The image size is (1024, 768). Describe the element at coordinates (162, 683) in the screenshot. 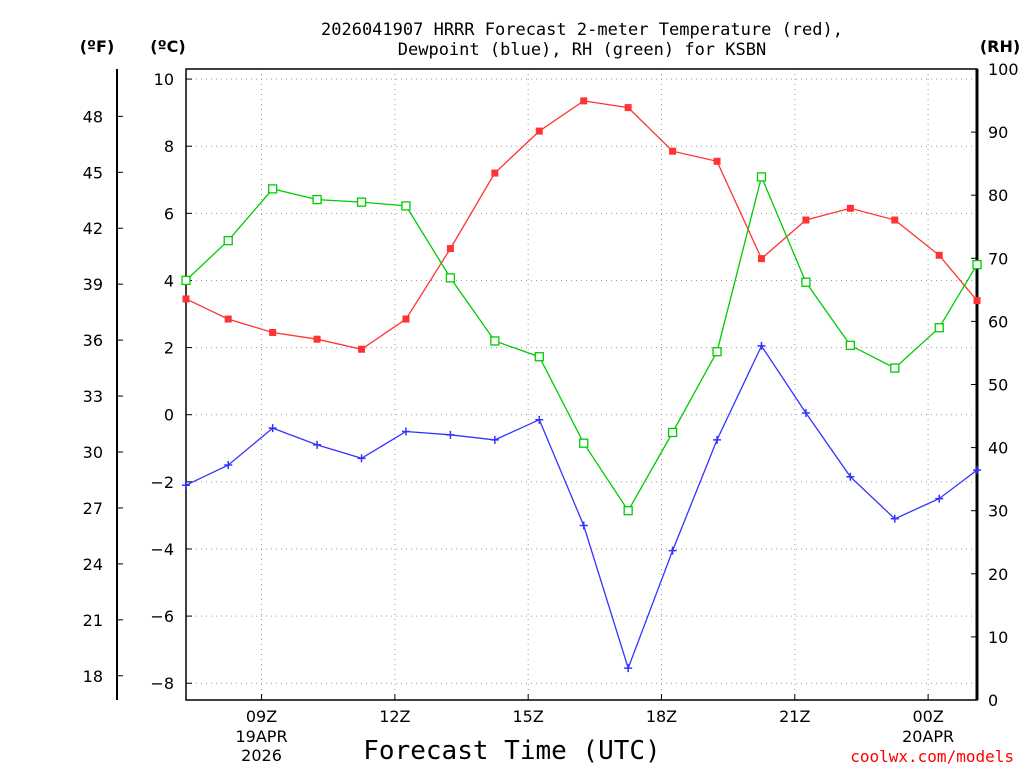

I see `celsius-tick-label: −8` at that location.